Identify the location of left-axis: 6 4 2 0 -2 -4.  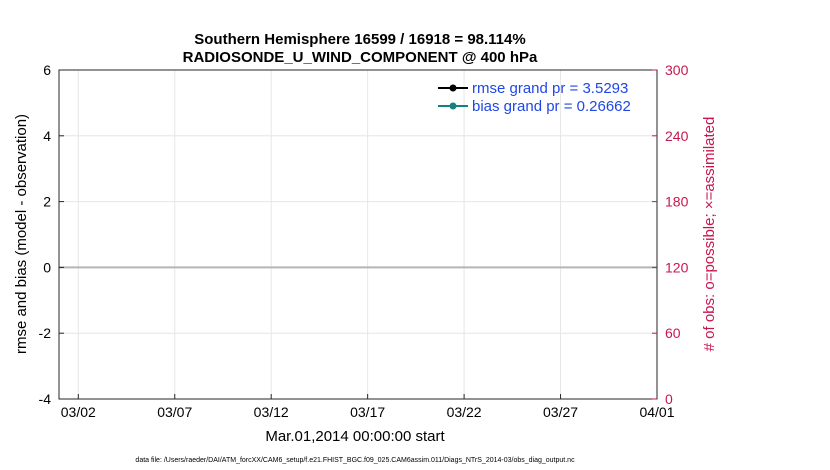
(51, 234).